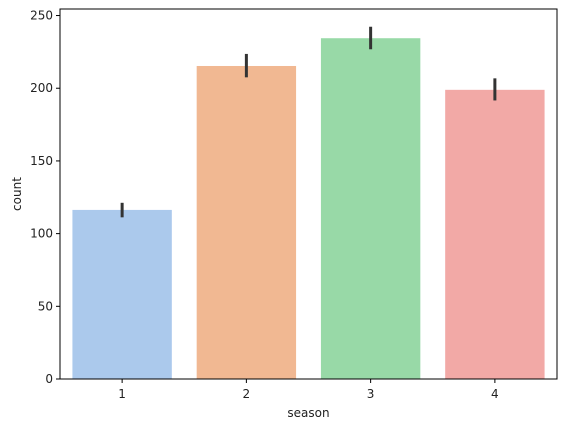 The image size is (567, 434). What do you see at coordinates (17, 194) in the screenshot?
I see `y-axis-label: count` at bounding box center [17, 194].